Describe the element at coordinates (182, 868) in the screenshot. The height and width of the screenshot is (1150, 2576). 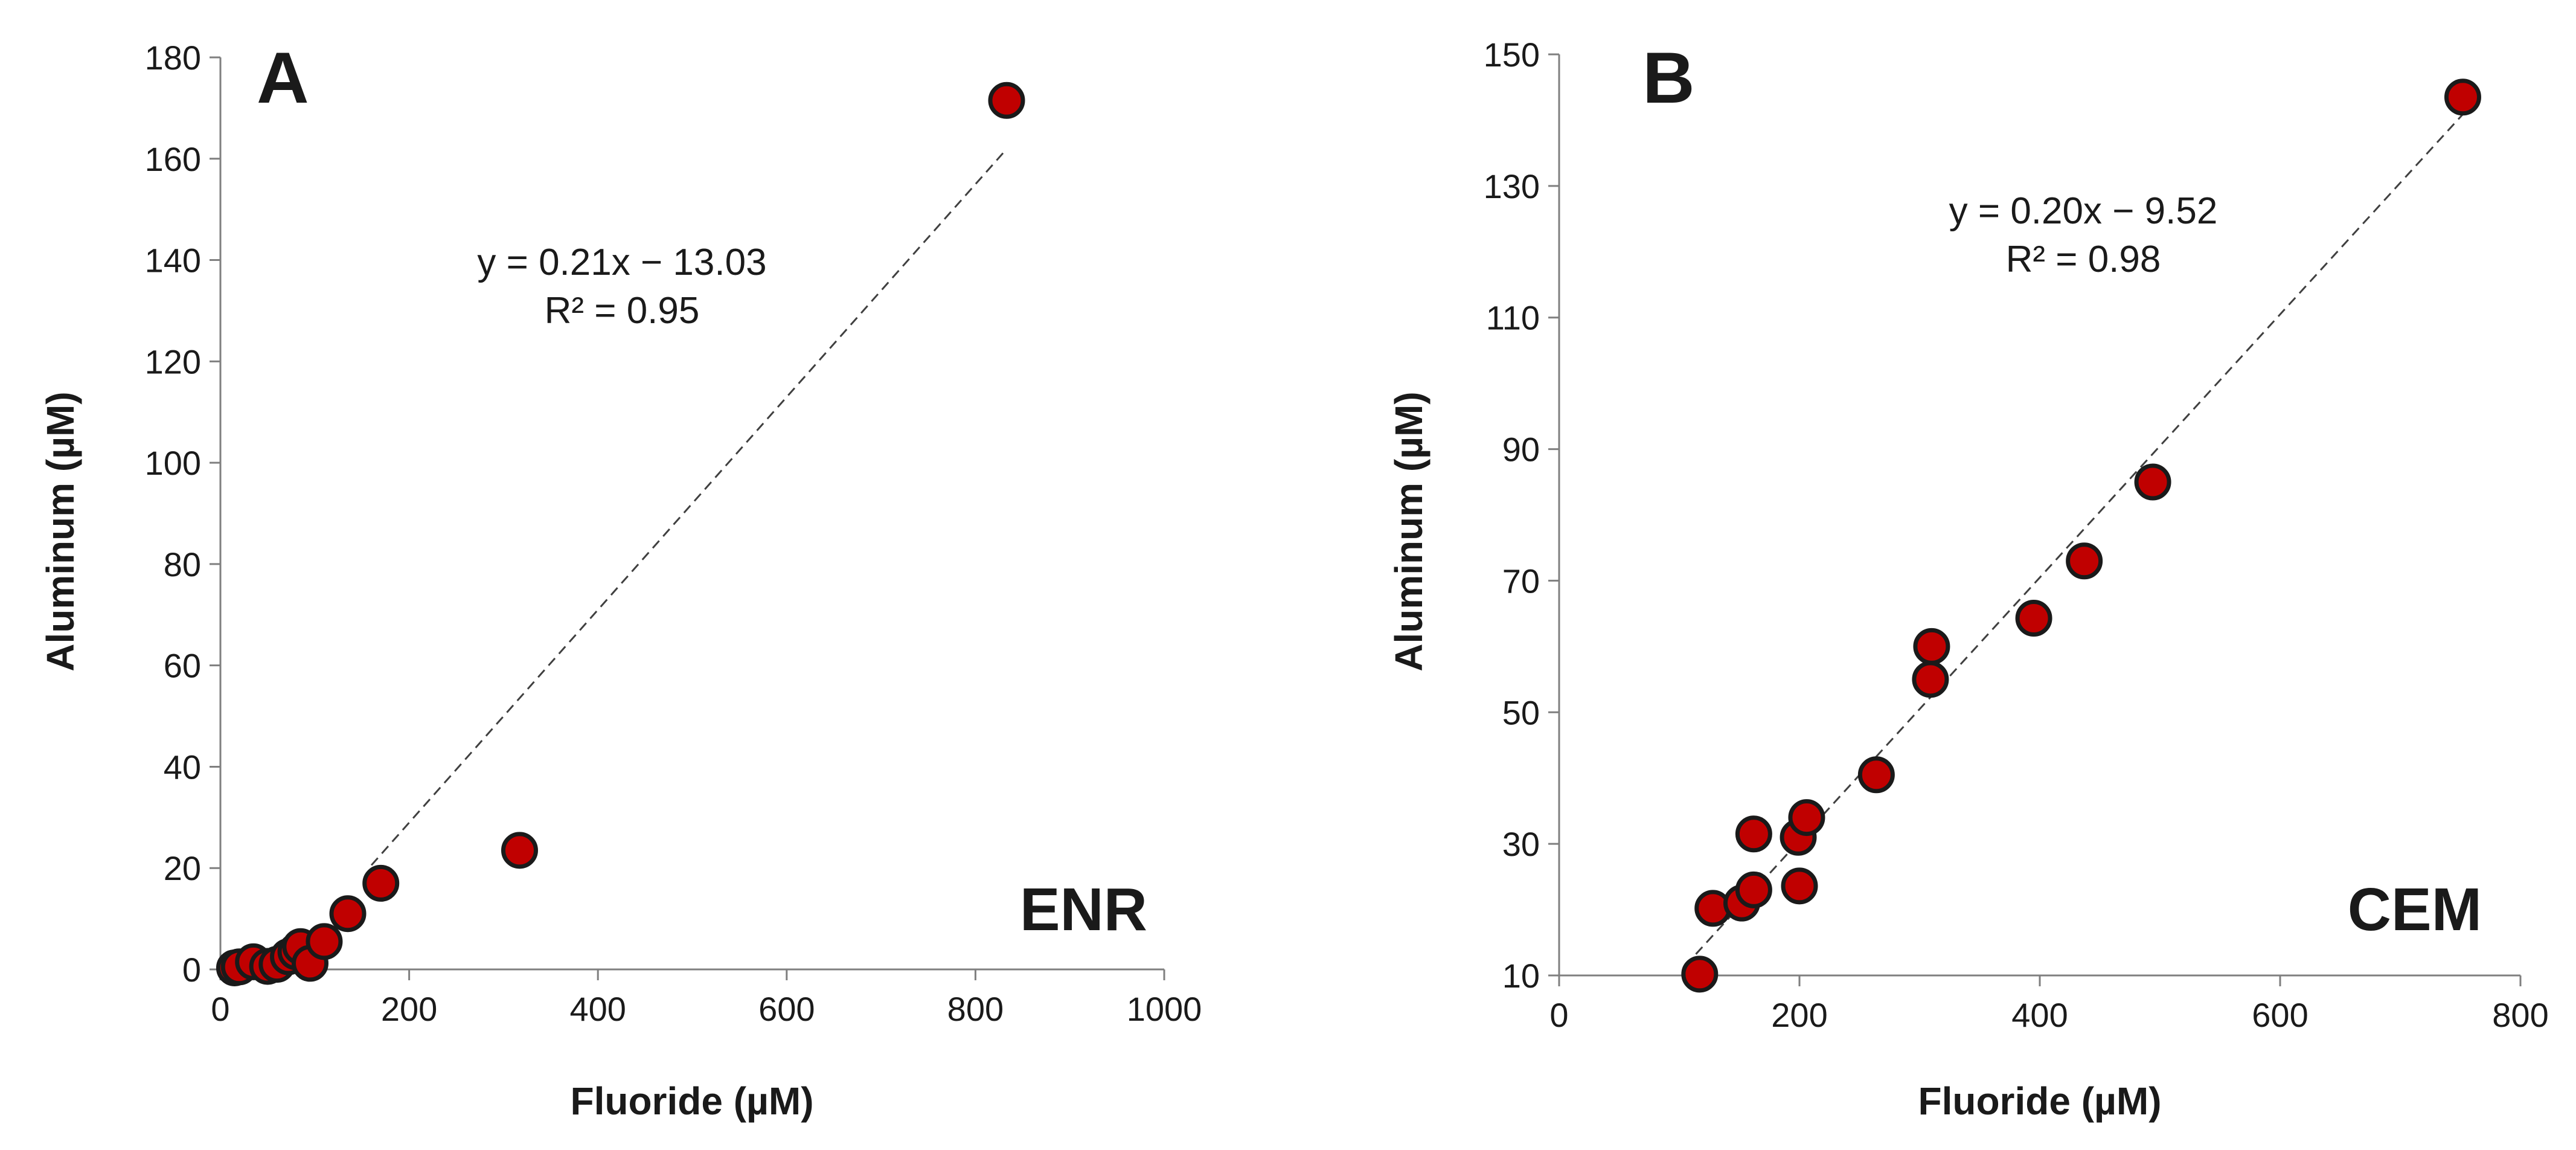
I see `panel-a-y-tick-label: 20` at that location.